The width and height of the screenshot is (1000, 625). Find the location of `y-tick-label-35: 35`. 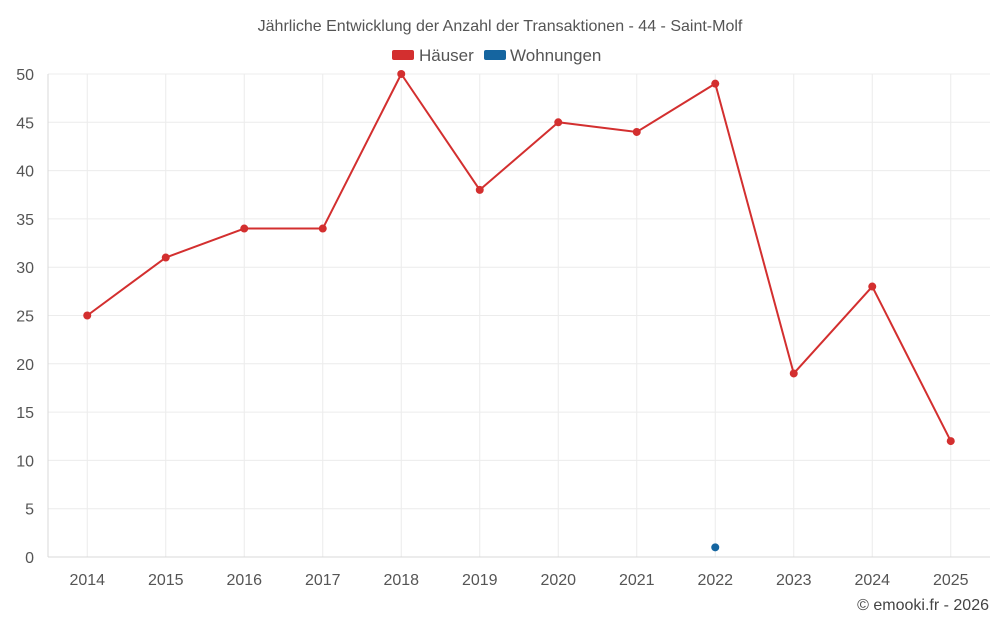

y-tick-label-35: 35 is located at coordinates (25, 220).